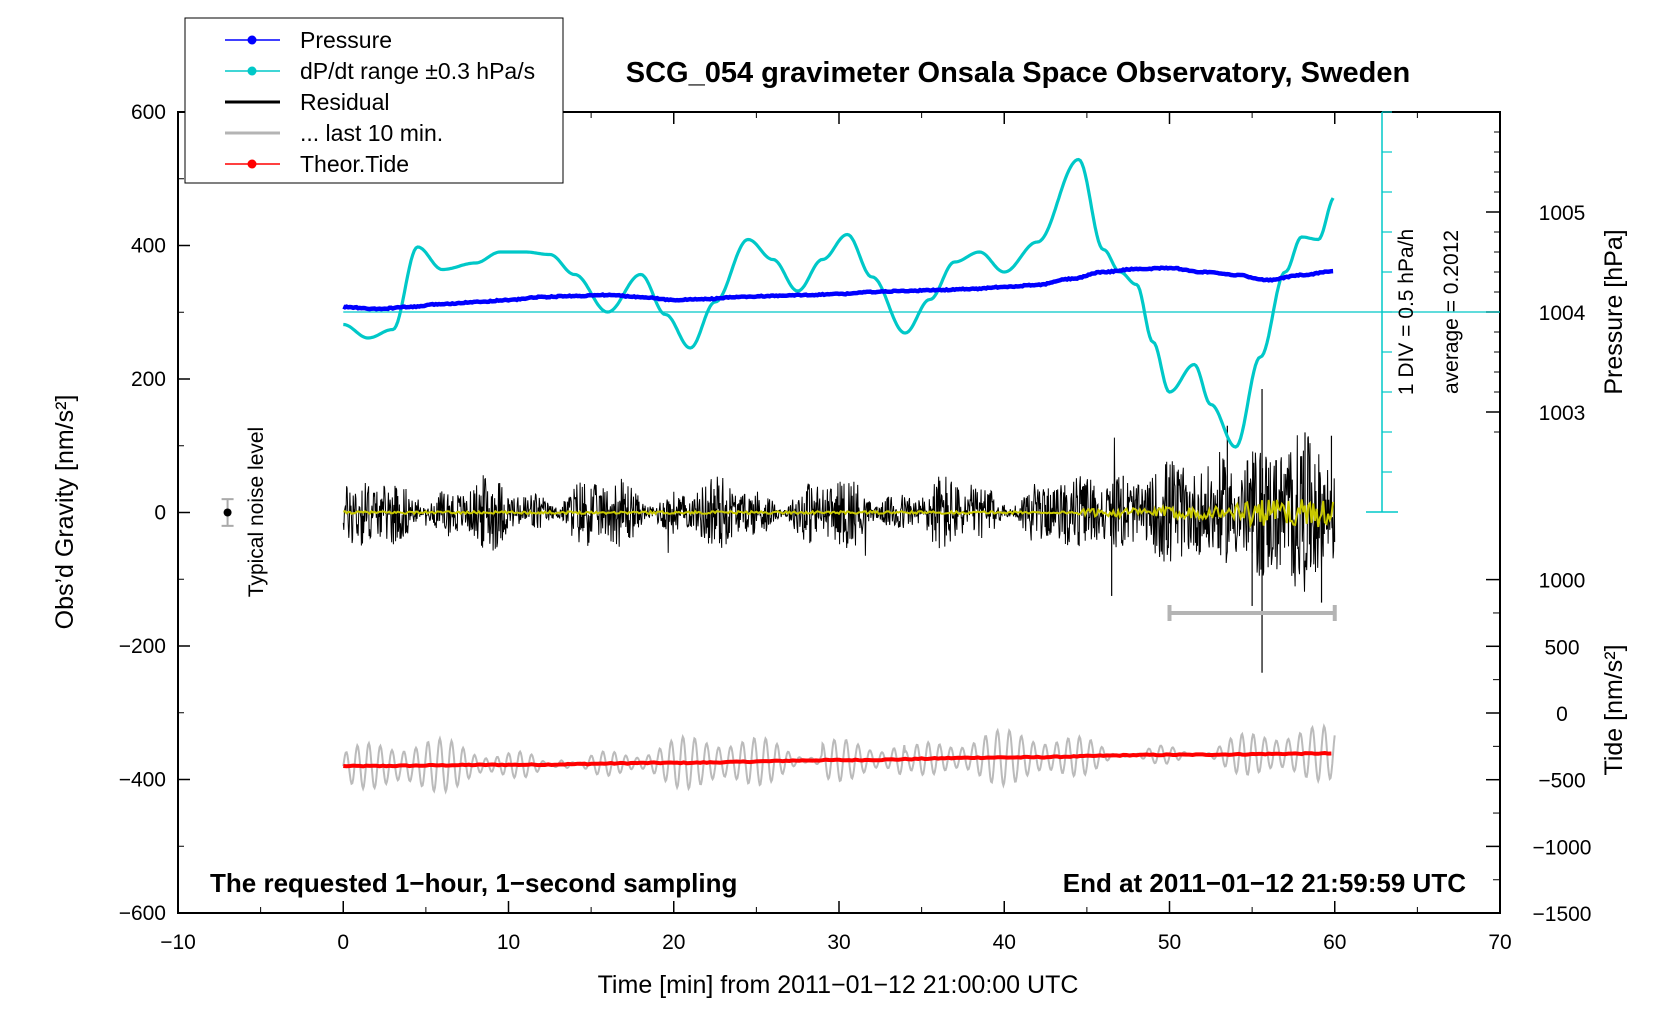 The width and height of the screenshot is (1676, 1020). I want to click on x-tick-label: 10, so click(508, 942).